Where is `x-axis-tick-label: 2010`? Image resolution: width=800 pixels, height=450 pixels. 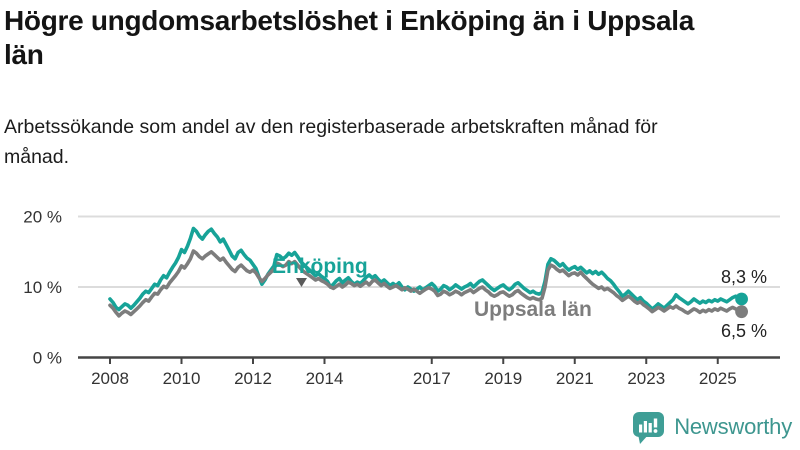
x-axis-tick-label: 2010 is located at coordinates (182, 378).